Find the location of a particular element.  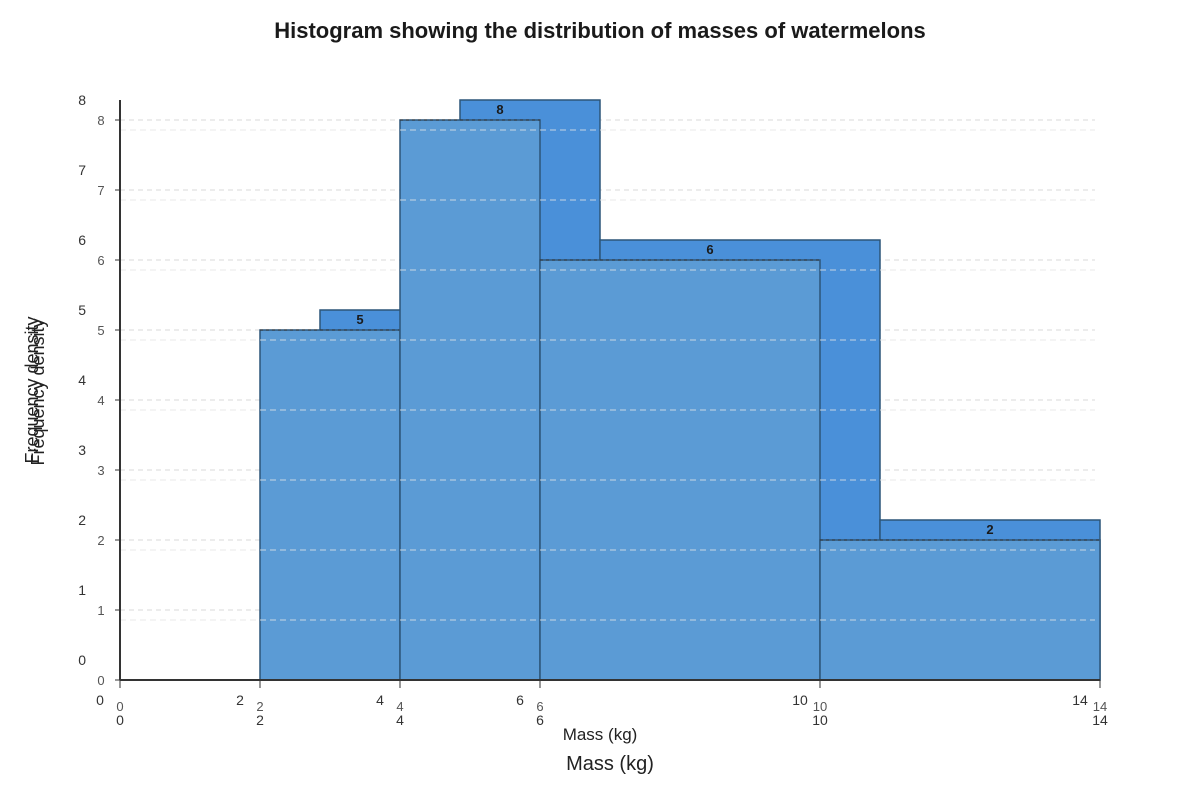

bar-value-label: 2 is located at coordinates (989, 529).